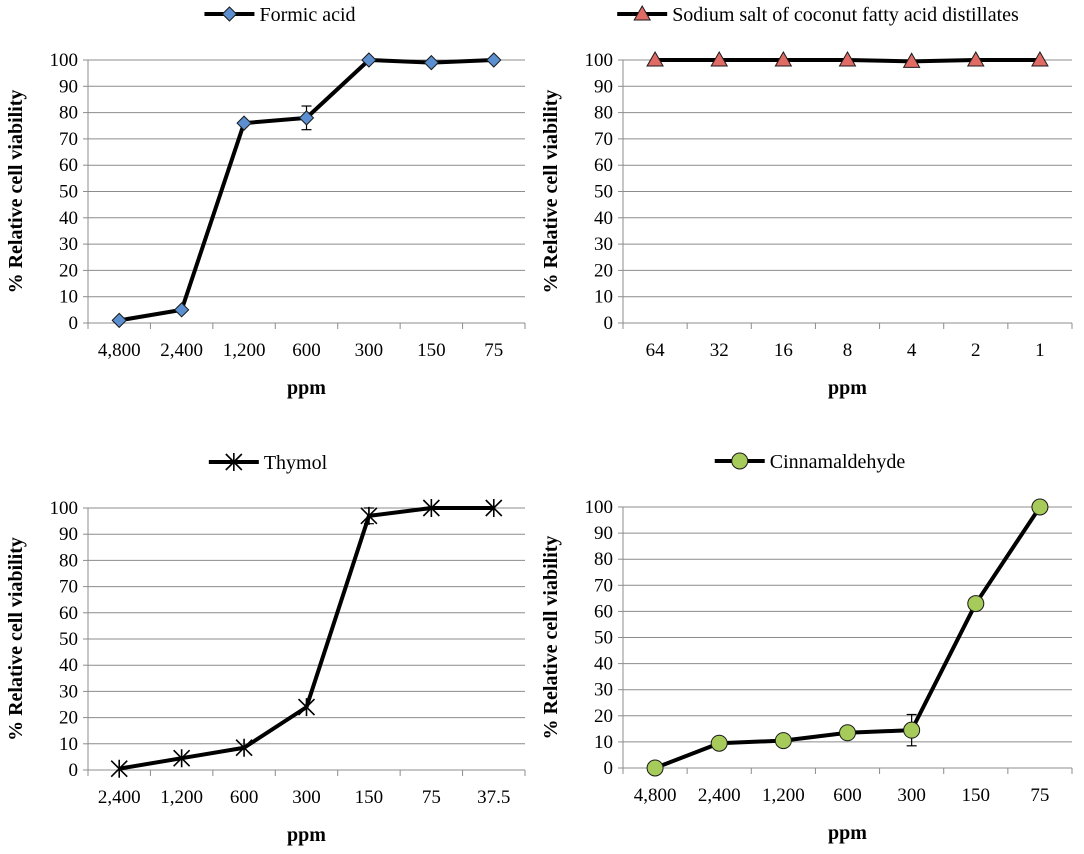 The height and width of the screenshot is (854, 1084). I want to click on x-tick-label: 64, so click(656, 350).